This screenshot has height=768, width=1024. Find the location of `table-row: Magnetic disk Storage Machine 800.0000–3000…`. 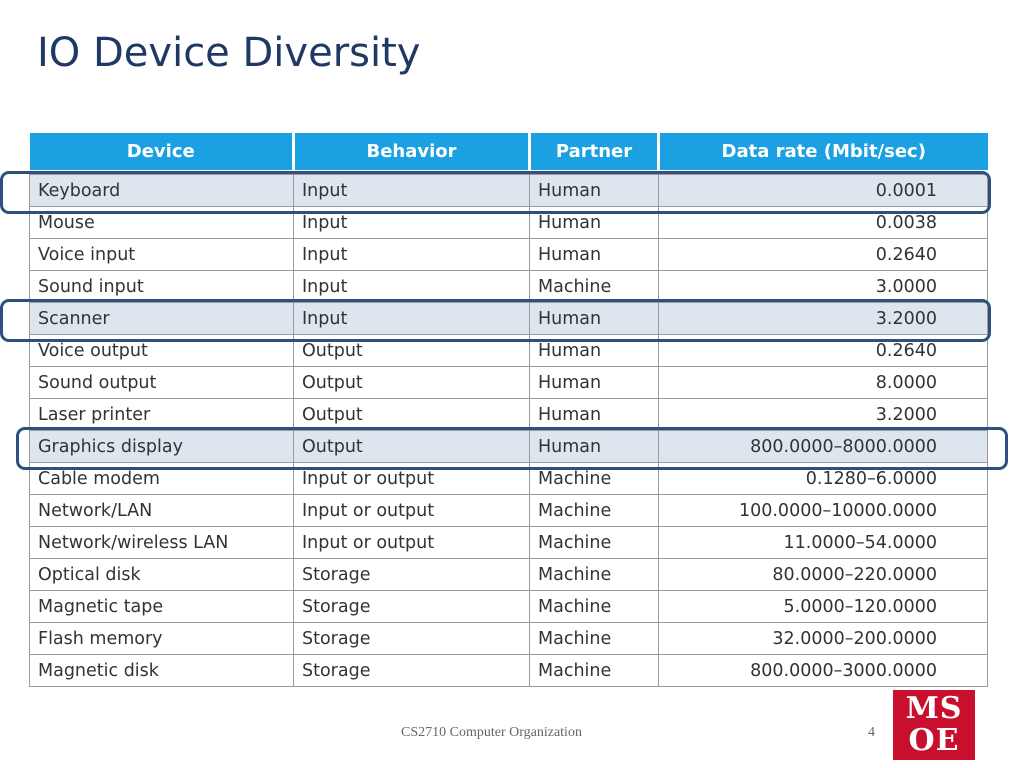

table-row: Magnetic disk Storage Machine 800.0000–3000… is located at coordinates (508, 670).